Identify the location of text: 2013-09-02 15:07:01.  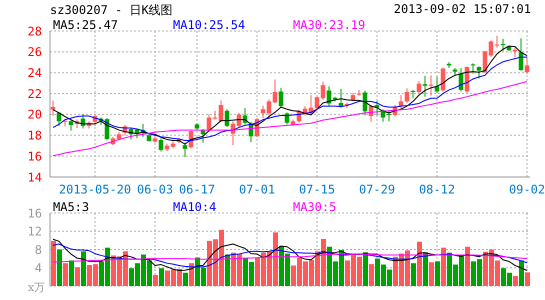
(462, 9).